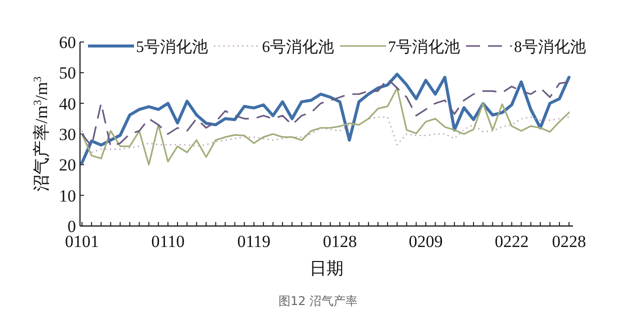 This screenshot has width=637, height=335. Describe the element at coordinates (67, 196) in the screenshot. I see `y-tick-label: 10` at that location.